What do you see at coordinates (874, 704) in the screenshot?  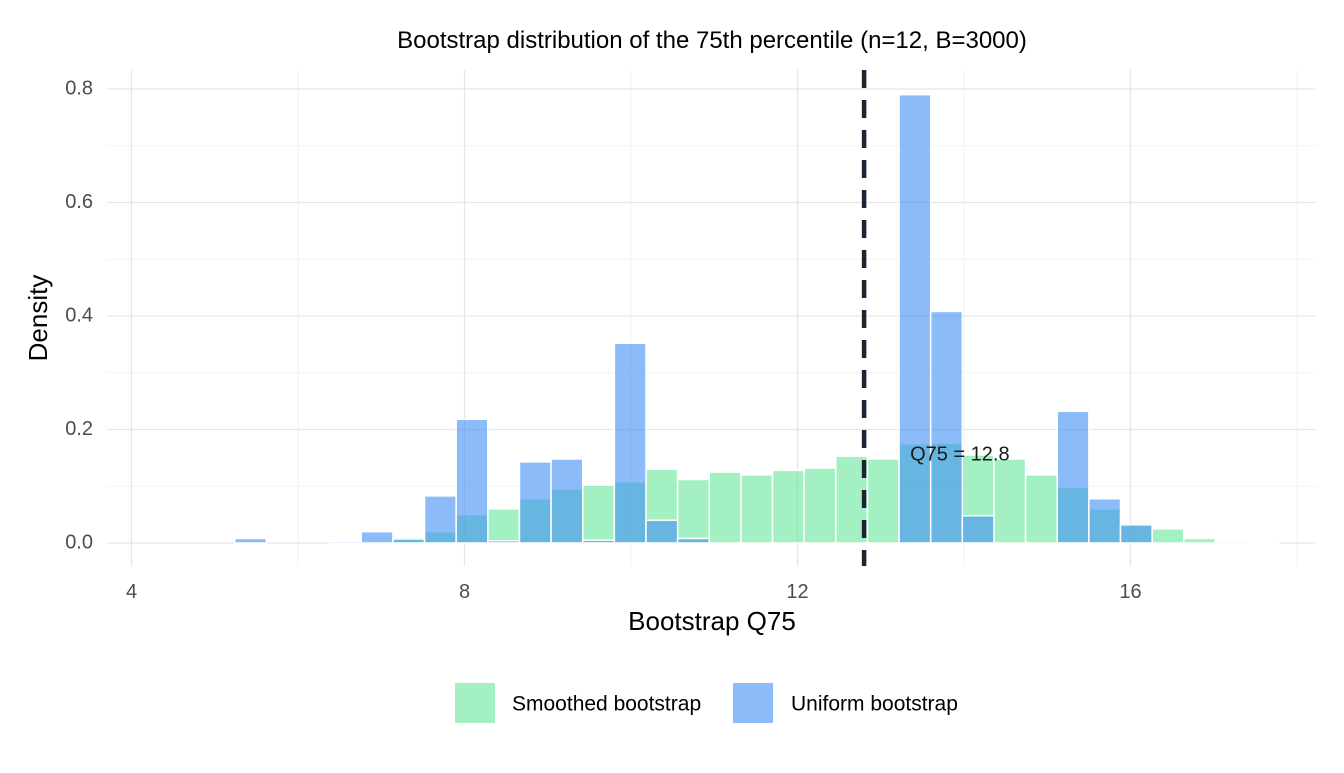 I see `legend-label: Uniform bootstrap` at bounding box center [874, 704].